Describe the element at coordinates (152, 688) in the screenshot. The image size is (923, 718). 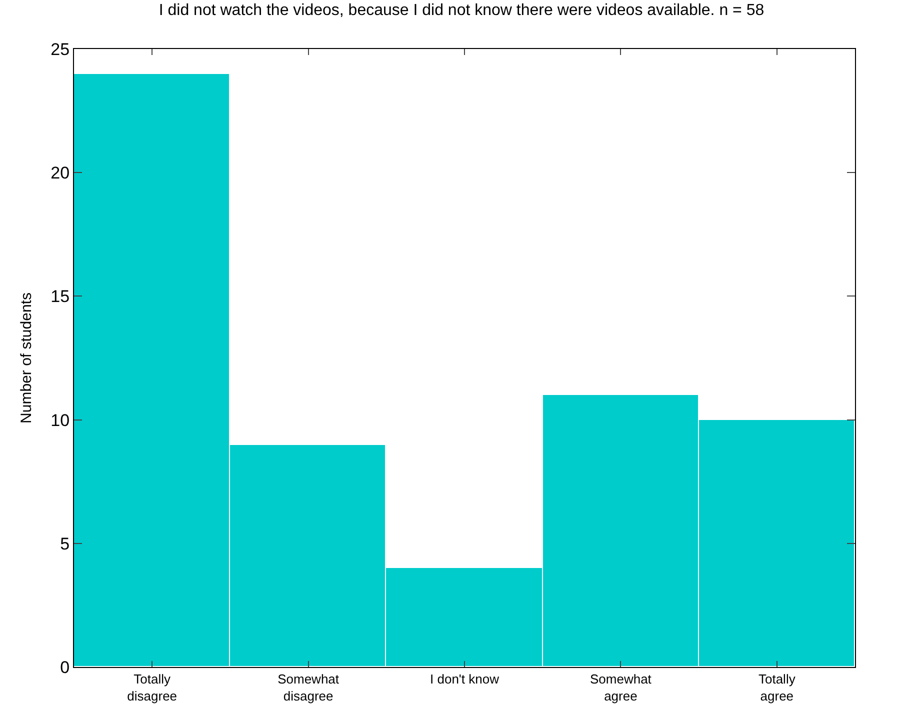
I see `x-tick-label: Totally disagree` at that location.